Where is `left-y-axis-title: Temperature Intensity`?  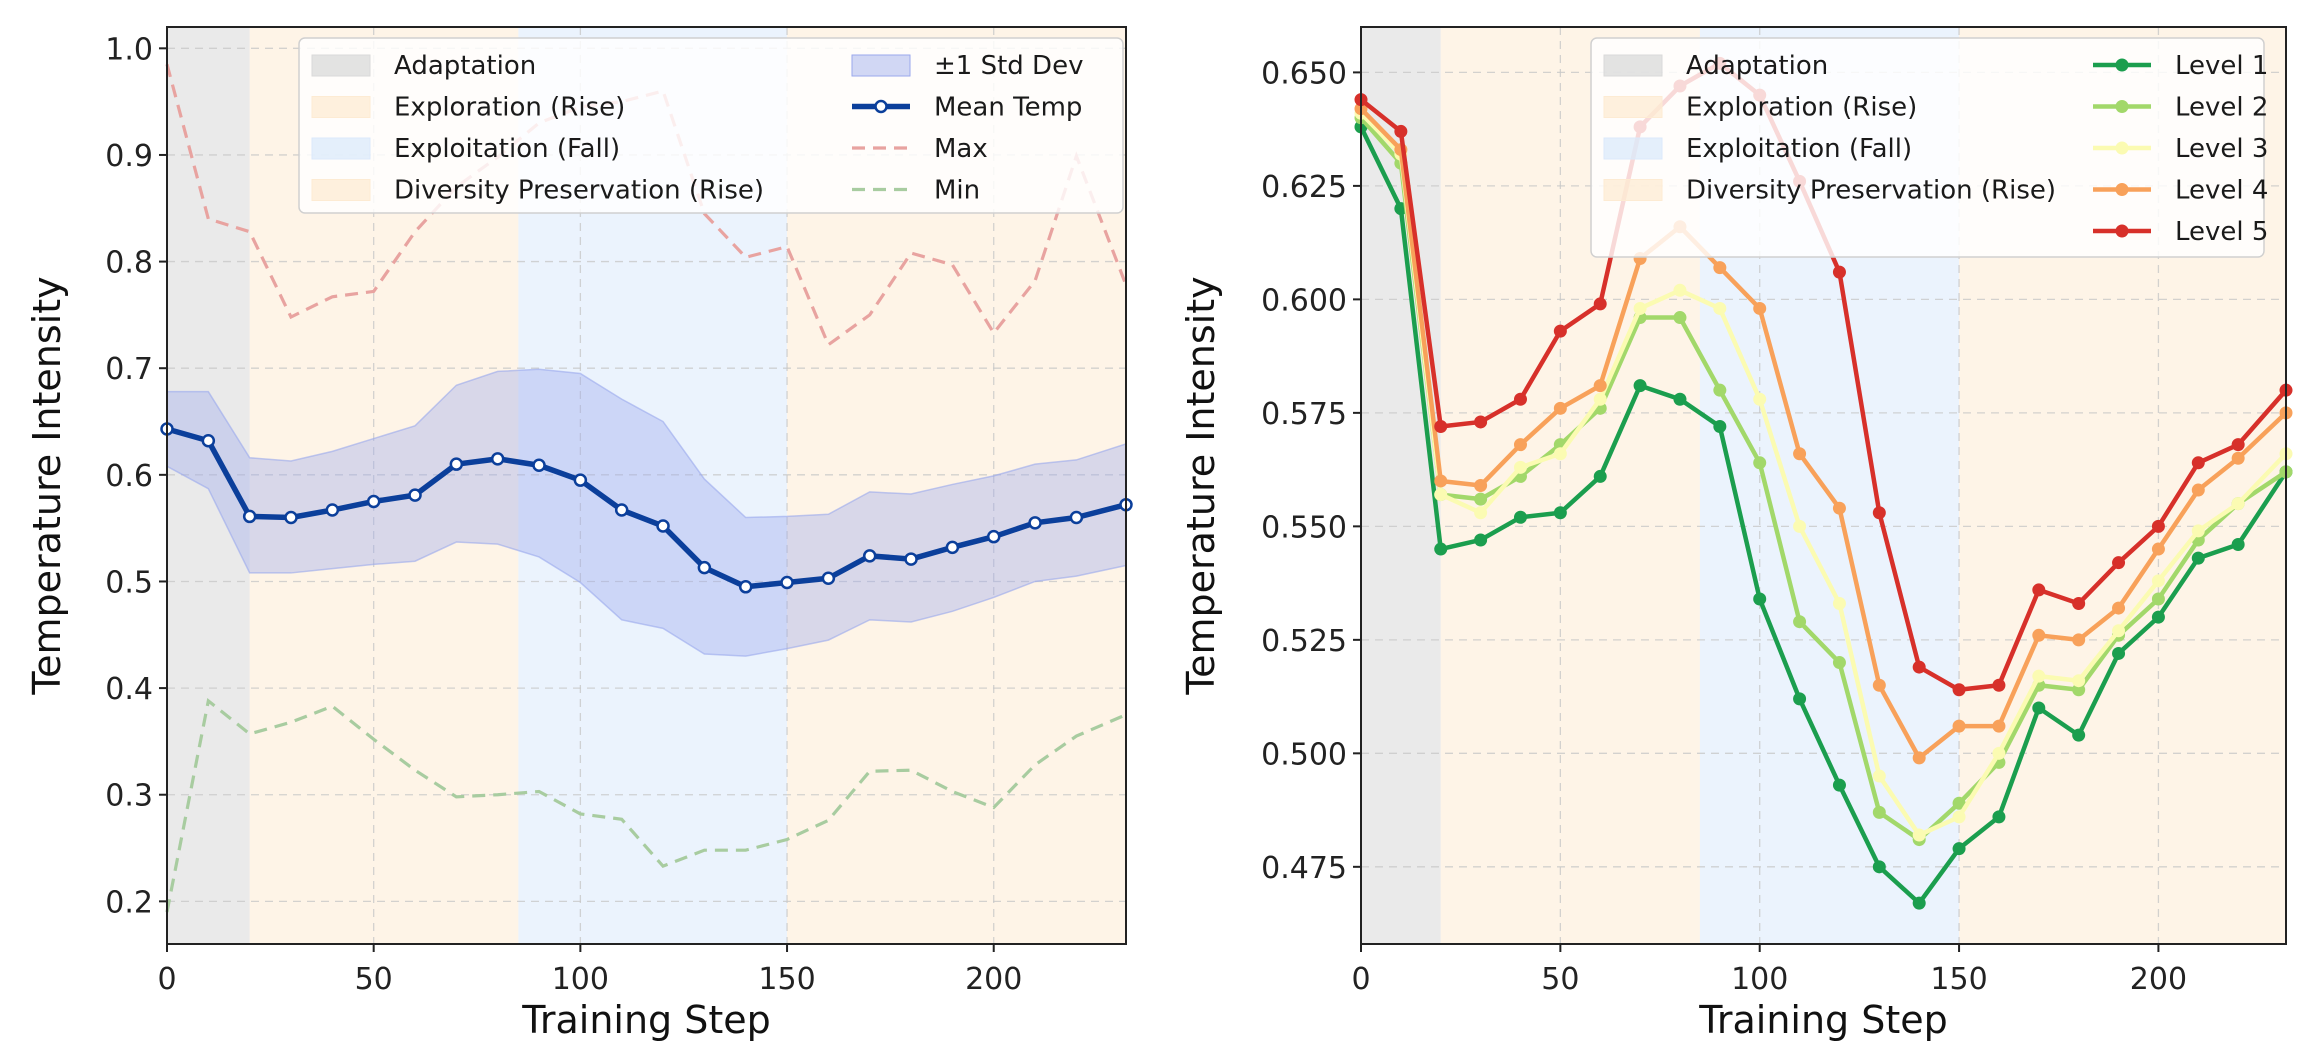
left-y-axis-title: Temperature Intensity is located at coordinates (47, 485).